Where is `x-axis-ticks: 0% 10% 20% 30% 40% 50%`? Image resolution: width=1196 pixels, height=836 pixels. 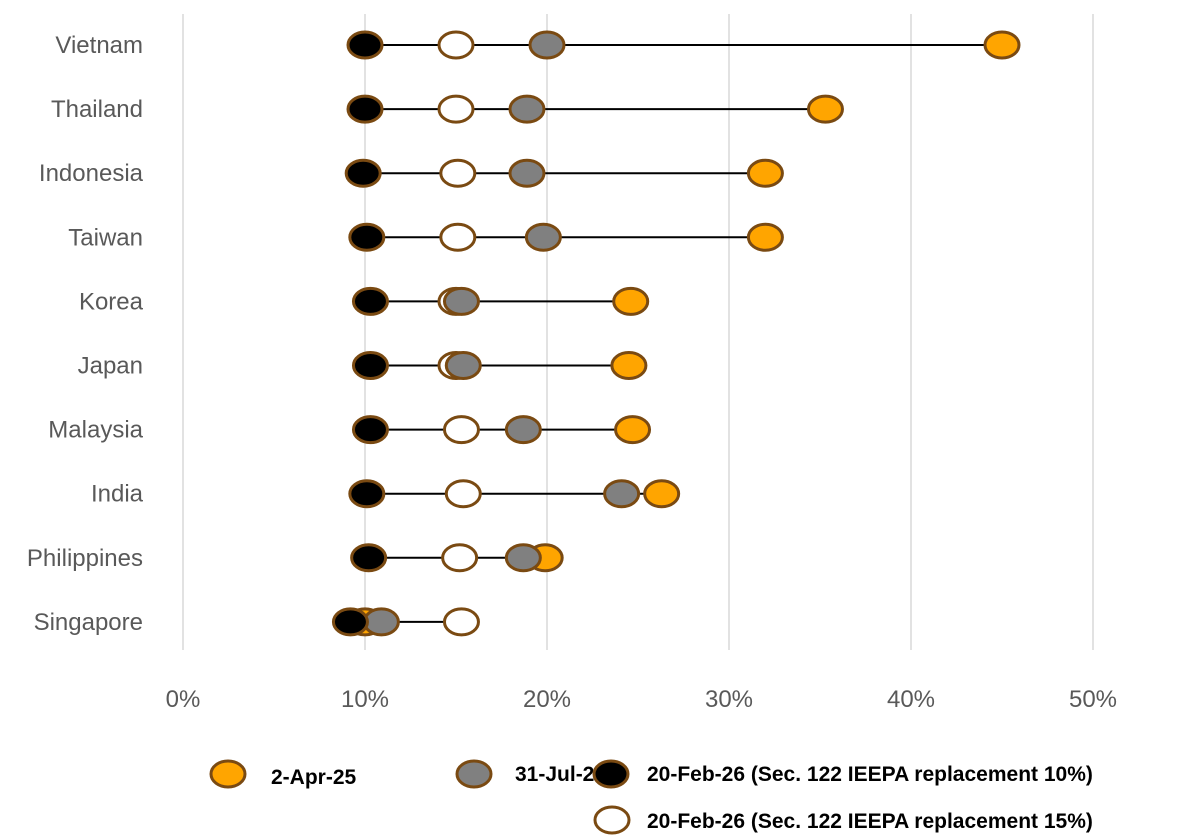 x-axis-ticks: 0% 10% 20% 30% 40% 50% is located at coordinates (641, 699).